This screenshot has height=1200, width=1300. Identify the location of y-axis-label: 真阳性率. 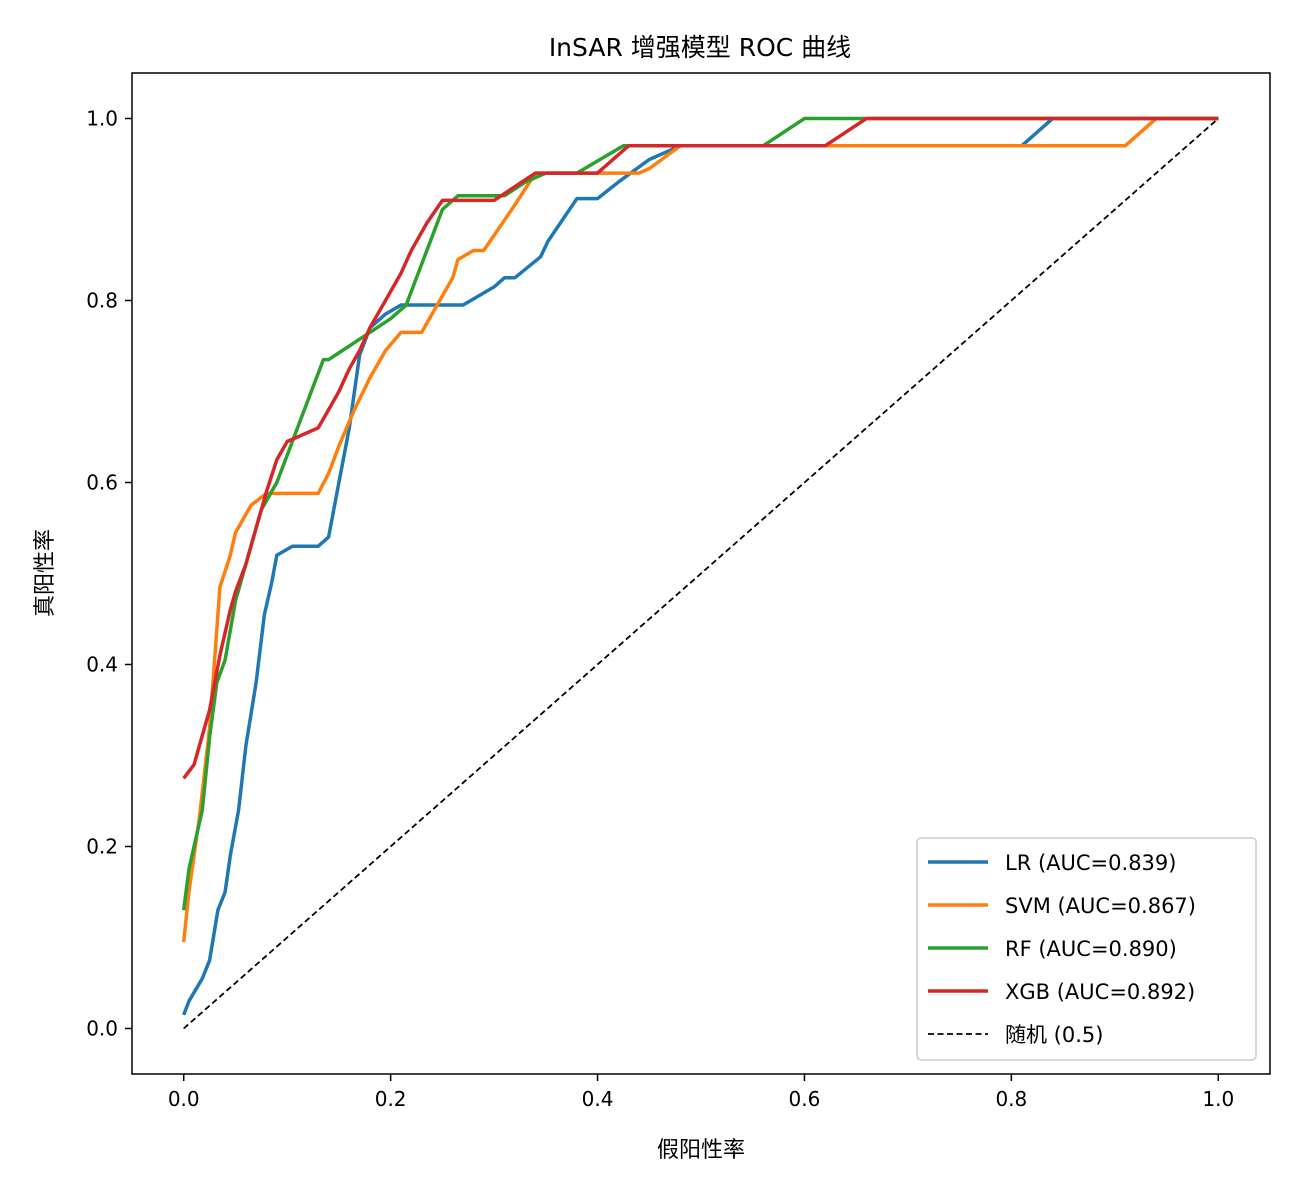
(45, 573).